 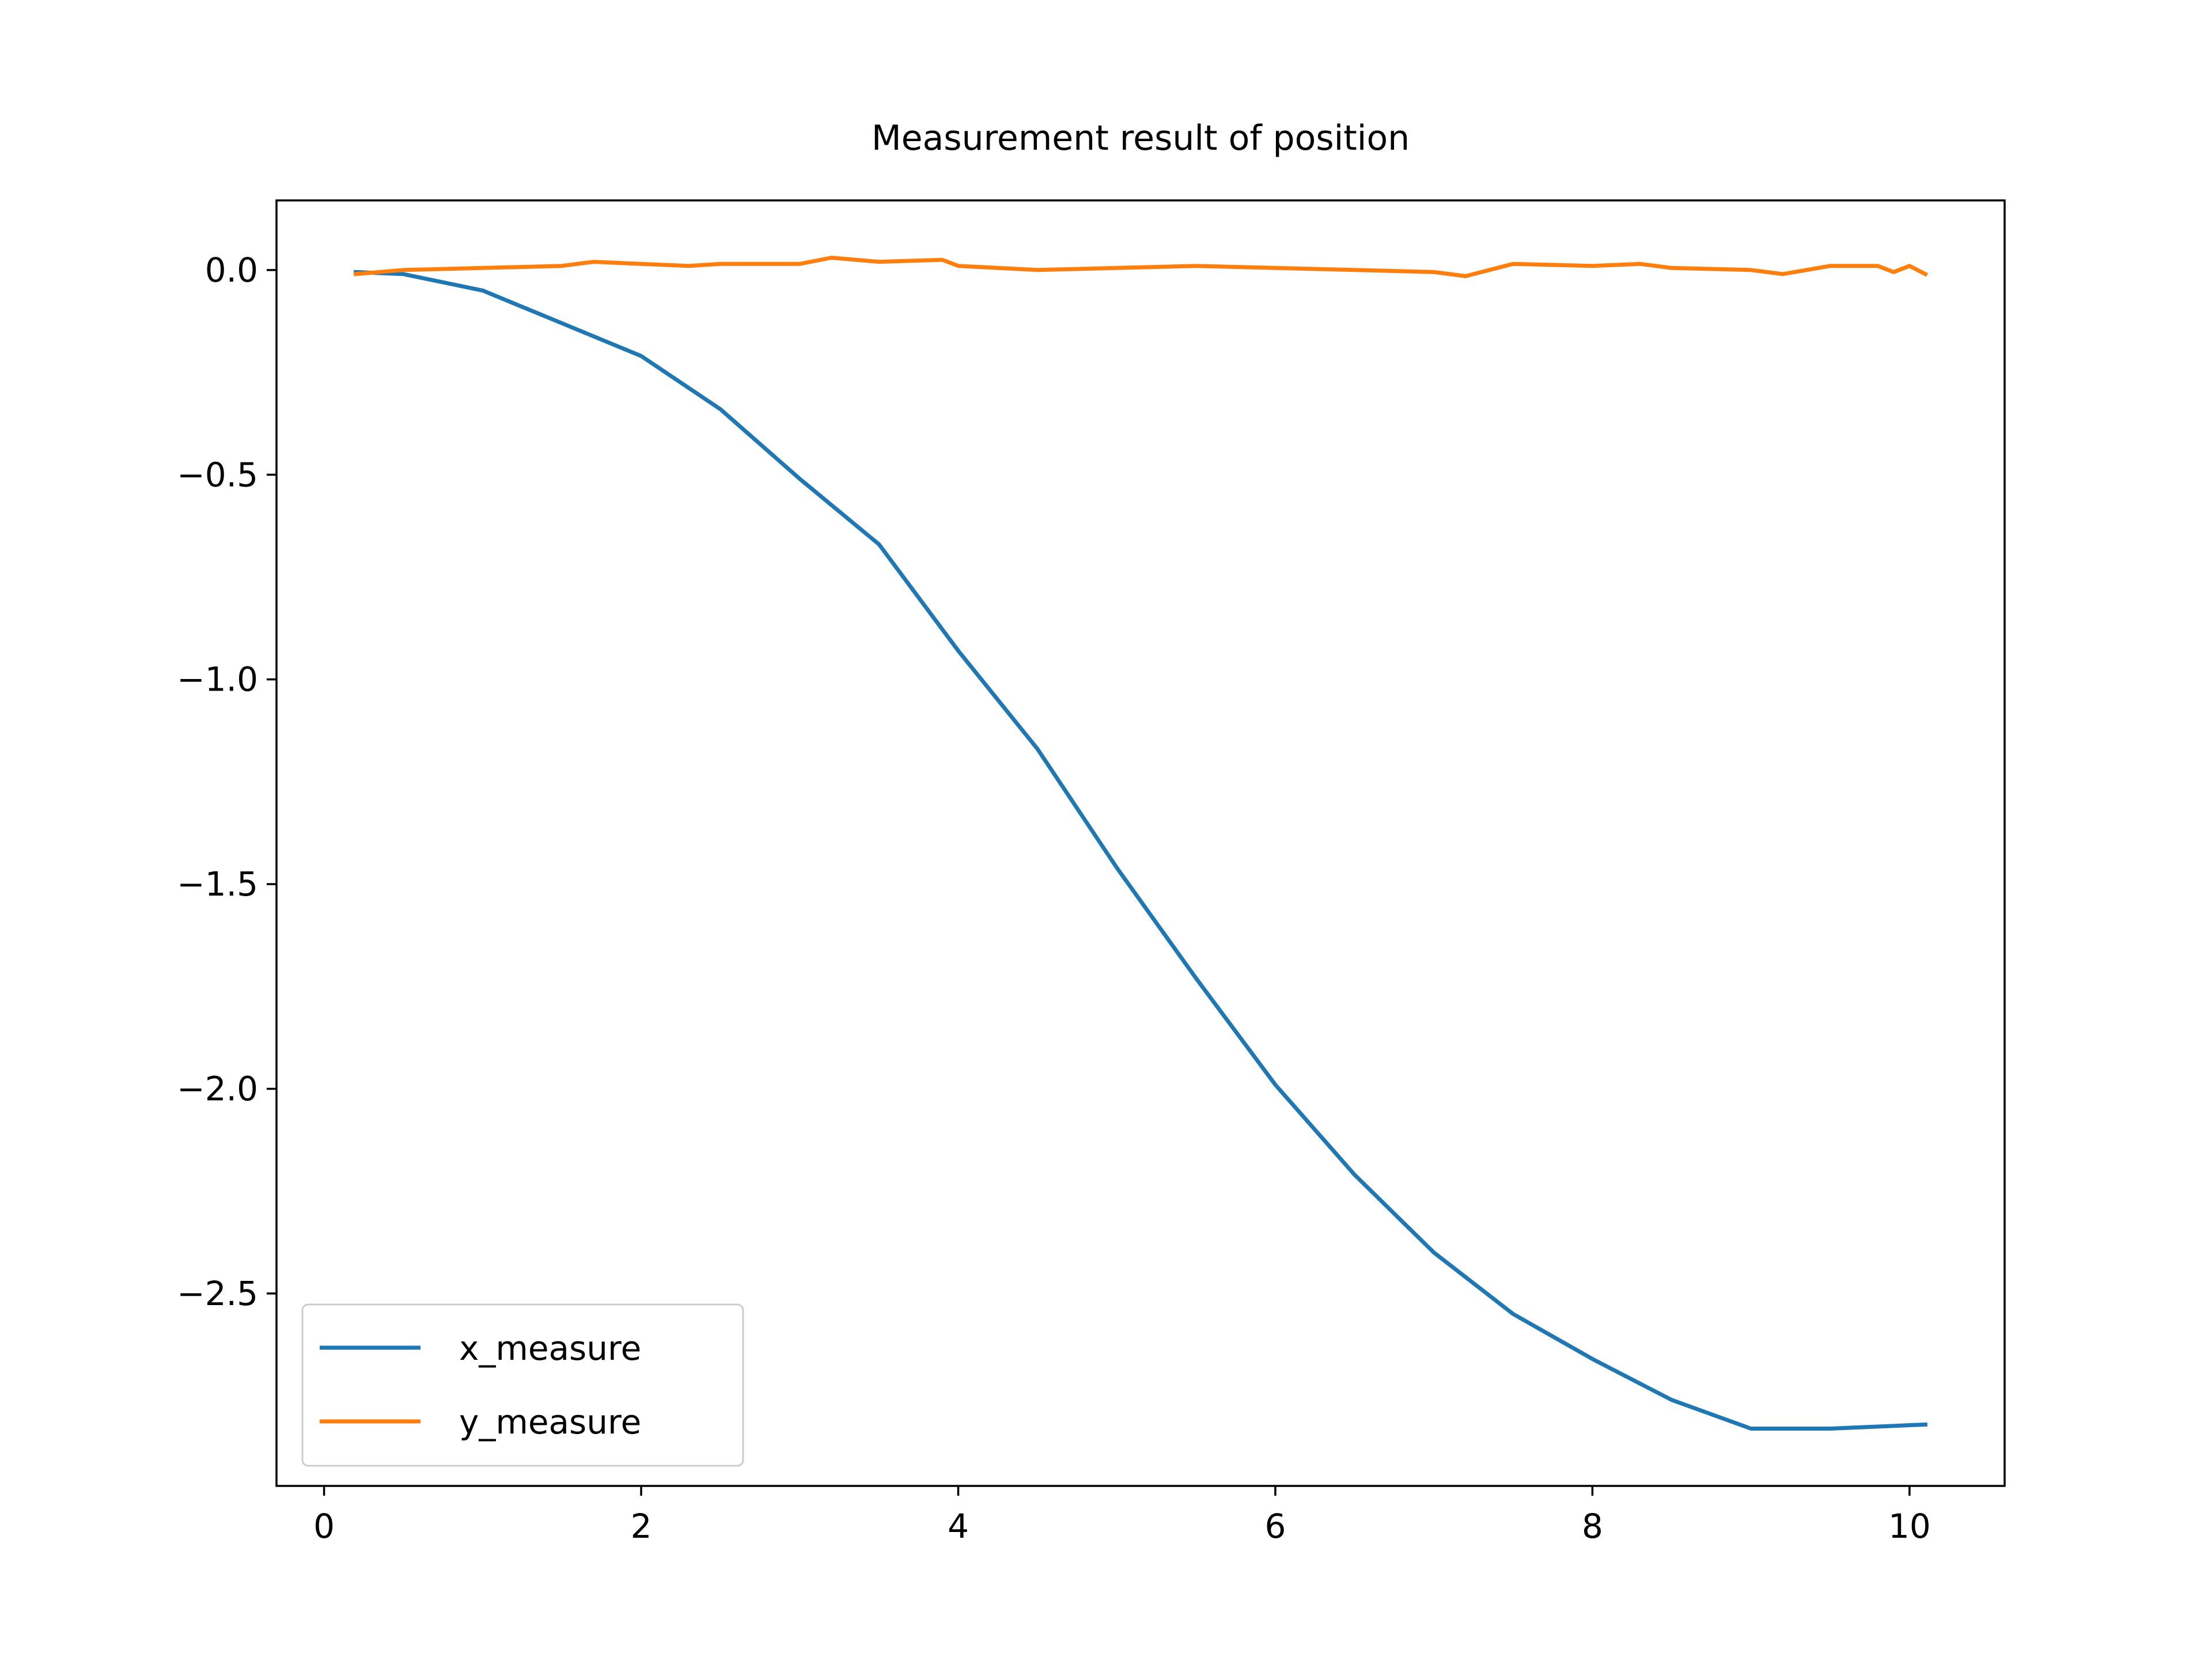 I want to click on x-tick-label: 6, so click(x=1275, y=1526).